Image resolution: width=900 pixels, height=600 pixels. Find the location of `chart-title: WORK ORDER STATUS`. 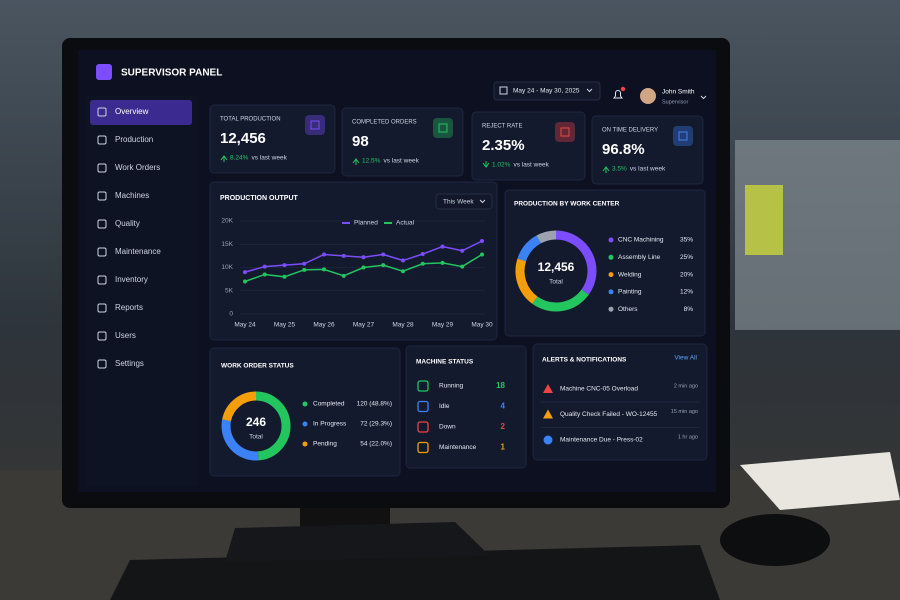

chart-title: WORK ORDER STATUS is located at coordinates (257, 366).